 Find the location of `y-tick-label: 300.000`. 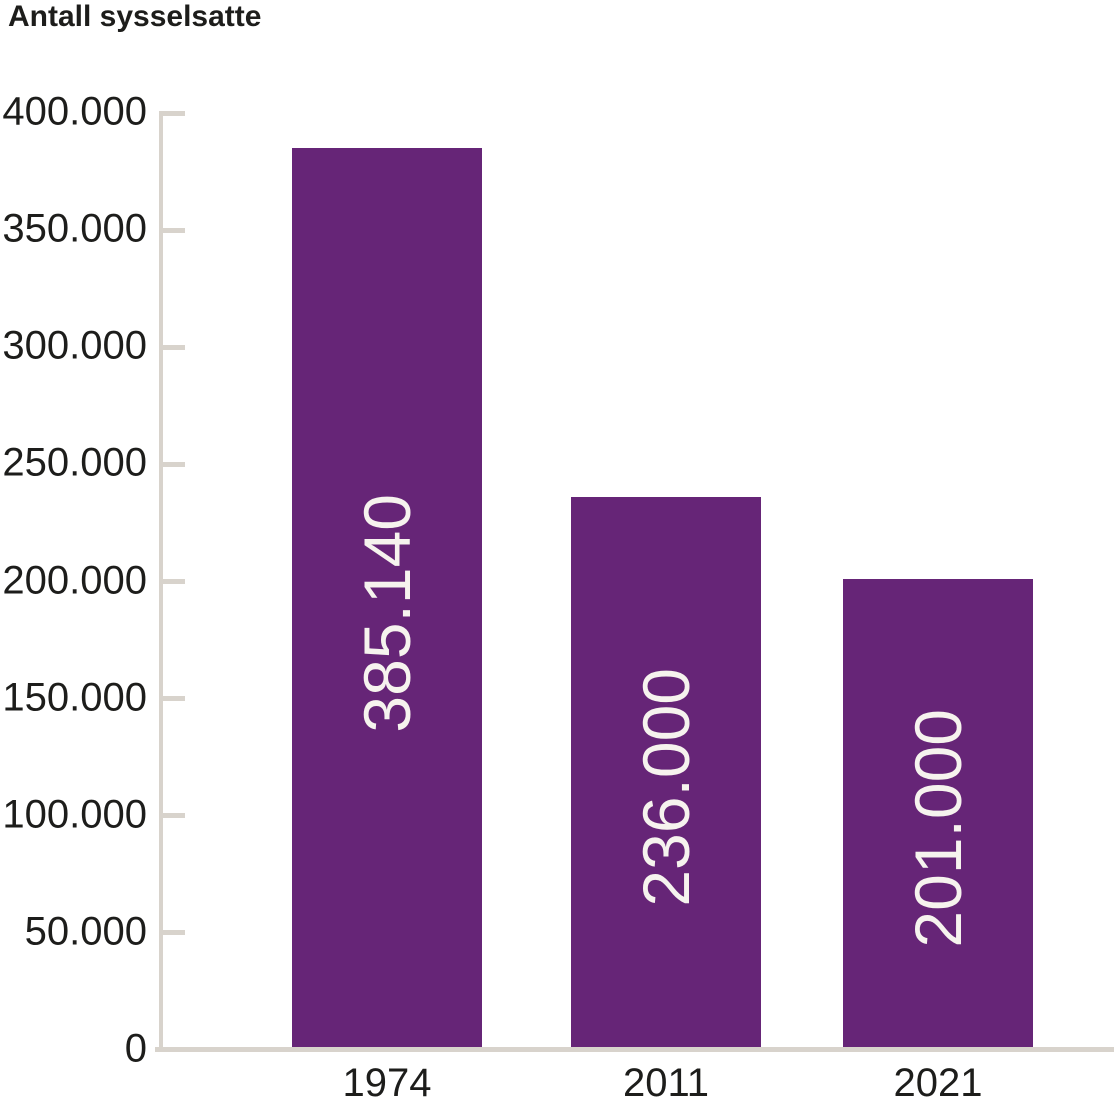

y-tick-label: 300.000 is located at coordinates (74, 345).